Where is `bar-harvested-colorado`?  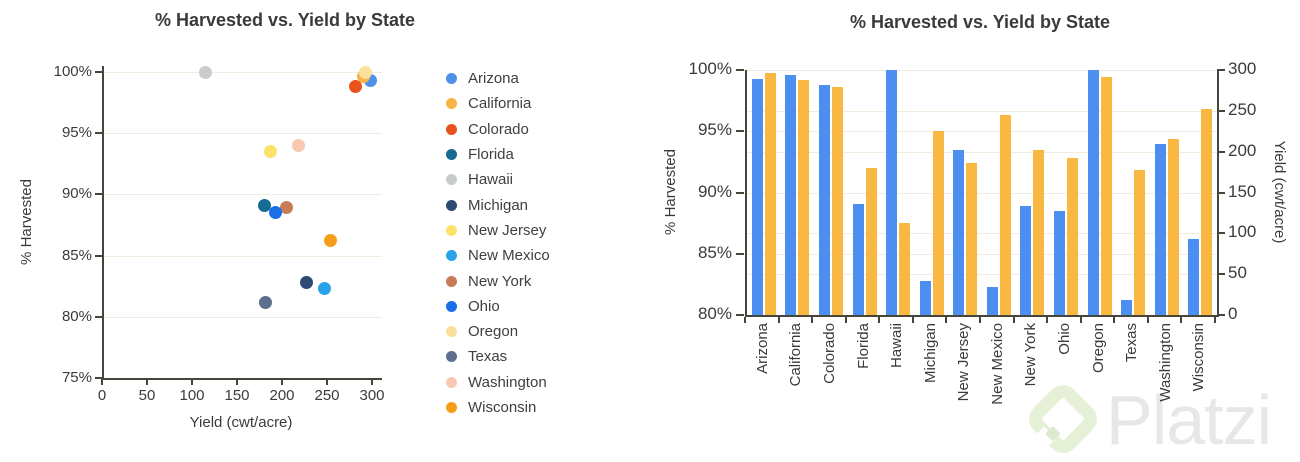 bar-harvested-colorado is located at coordinates (824, 199).